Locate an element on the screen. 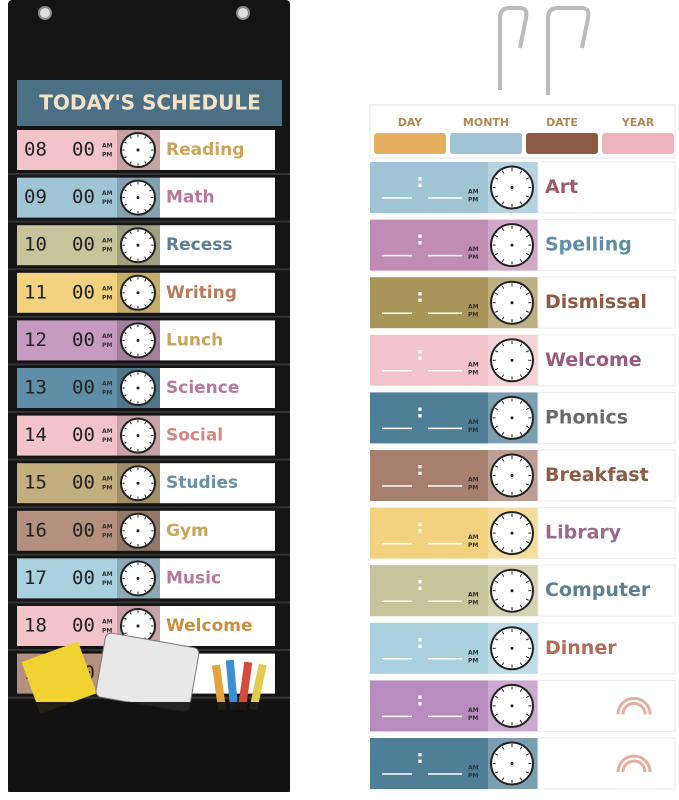 Image resolution: width=679 pixels, height=800 pixels. hour: 18 is located at coordinates (35, 626).